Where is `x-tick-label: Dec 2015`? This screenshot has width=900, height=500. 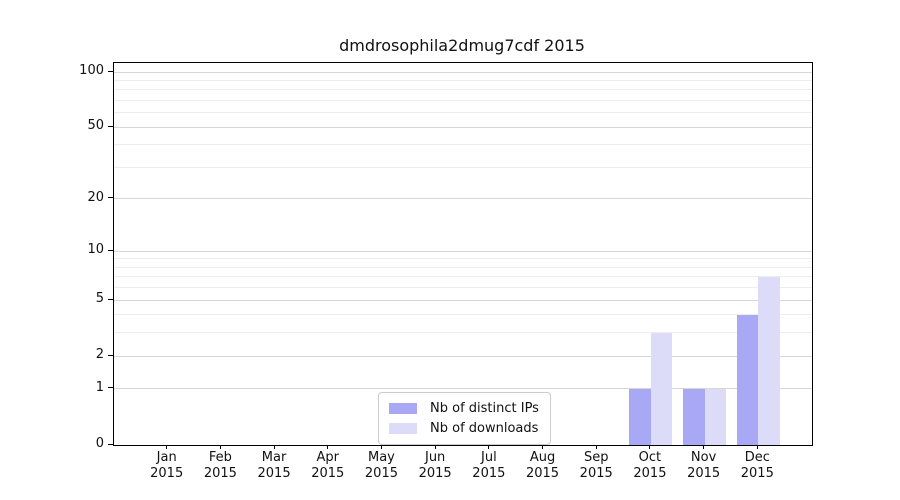
x-tick-label: Dec 2015 is located at coordinates (757, 466).